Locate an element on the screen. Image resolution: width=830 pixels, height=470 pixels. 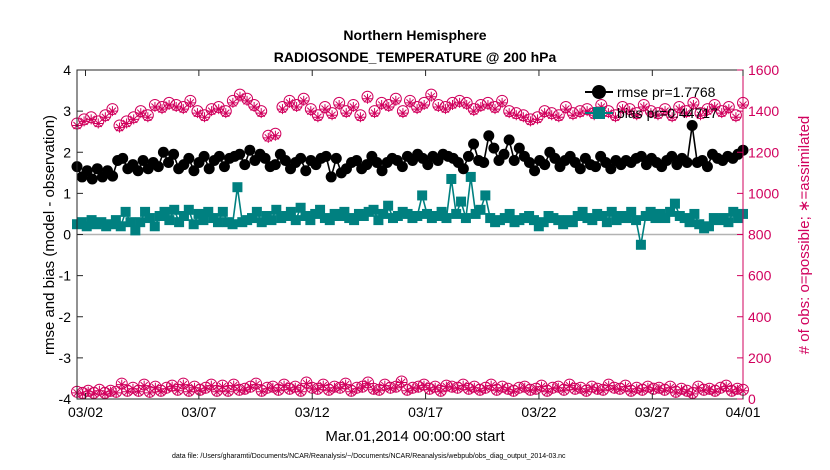
x-tick-label: 03/07 is located at coordinates (198, 412).